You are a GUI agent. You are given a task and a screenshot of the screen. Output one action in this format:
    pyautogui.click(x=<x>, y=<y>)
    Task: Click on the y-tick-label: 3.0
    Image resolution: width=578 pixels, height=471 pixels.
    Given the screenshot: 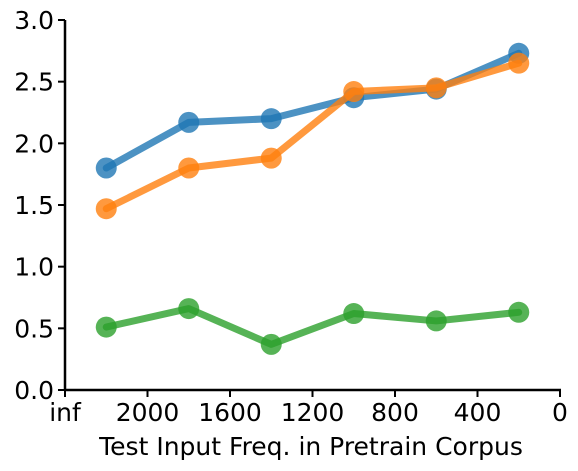 What is the action you would take?
    pyautogui.click(x=34, y=20)
    